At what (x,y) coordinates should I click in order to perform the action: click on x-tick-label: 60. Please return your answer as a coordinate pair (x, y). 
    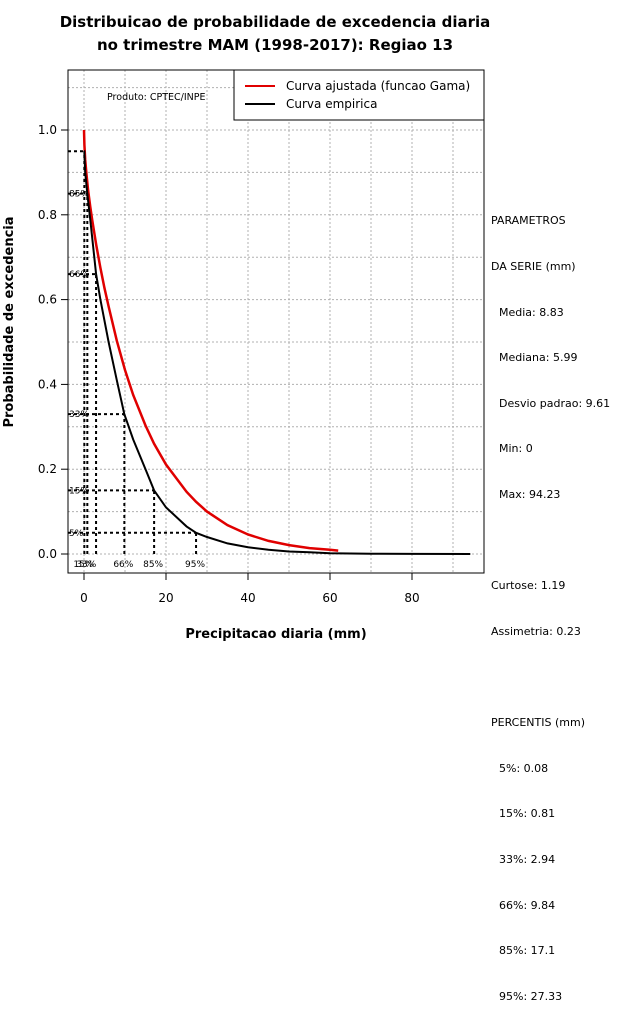
    Looking at the image, I should click on (329, 598).